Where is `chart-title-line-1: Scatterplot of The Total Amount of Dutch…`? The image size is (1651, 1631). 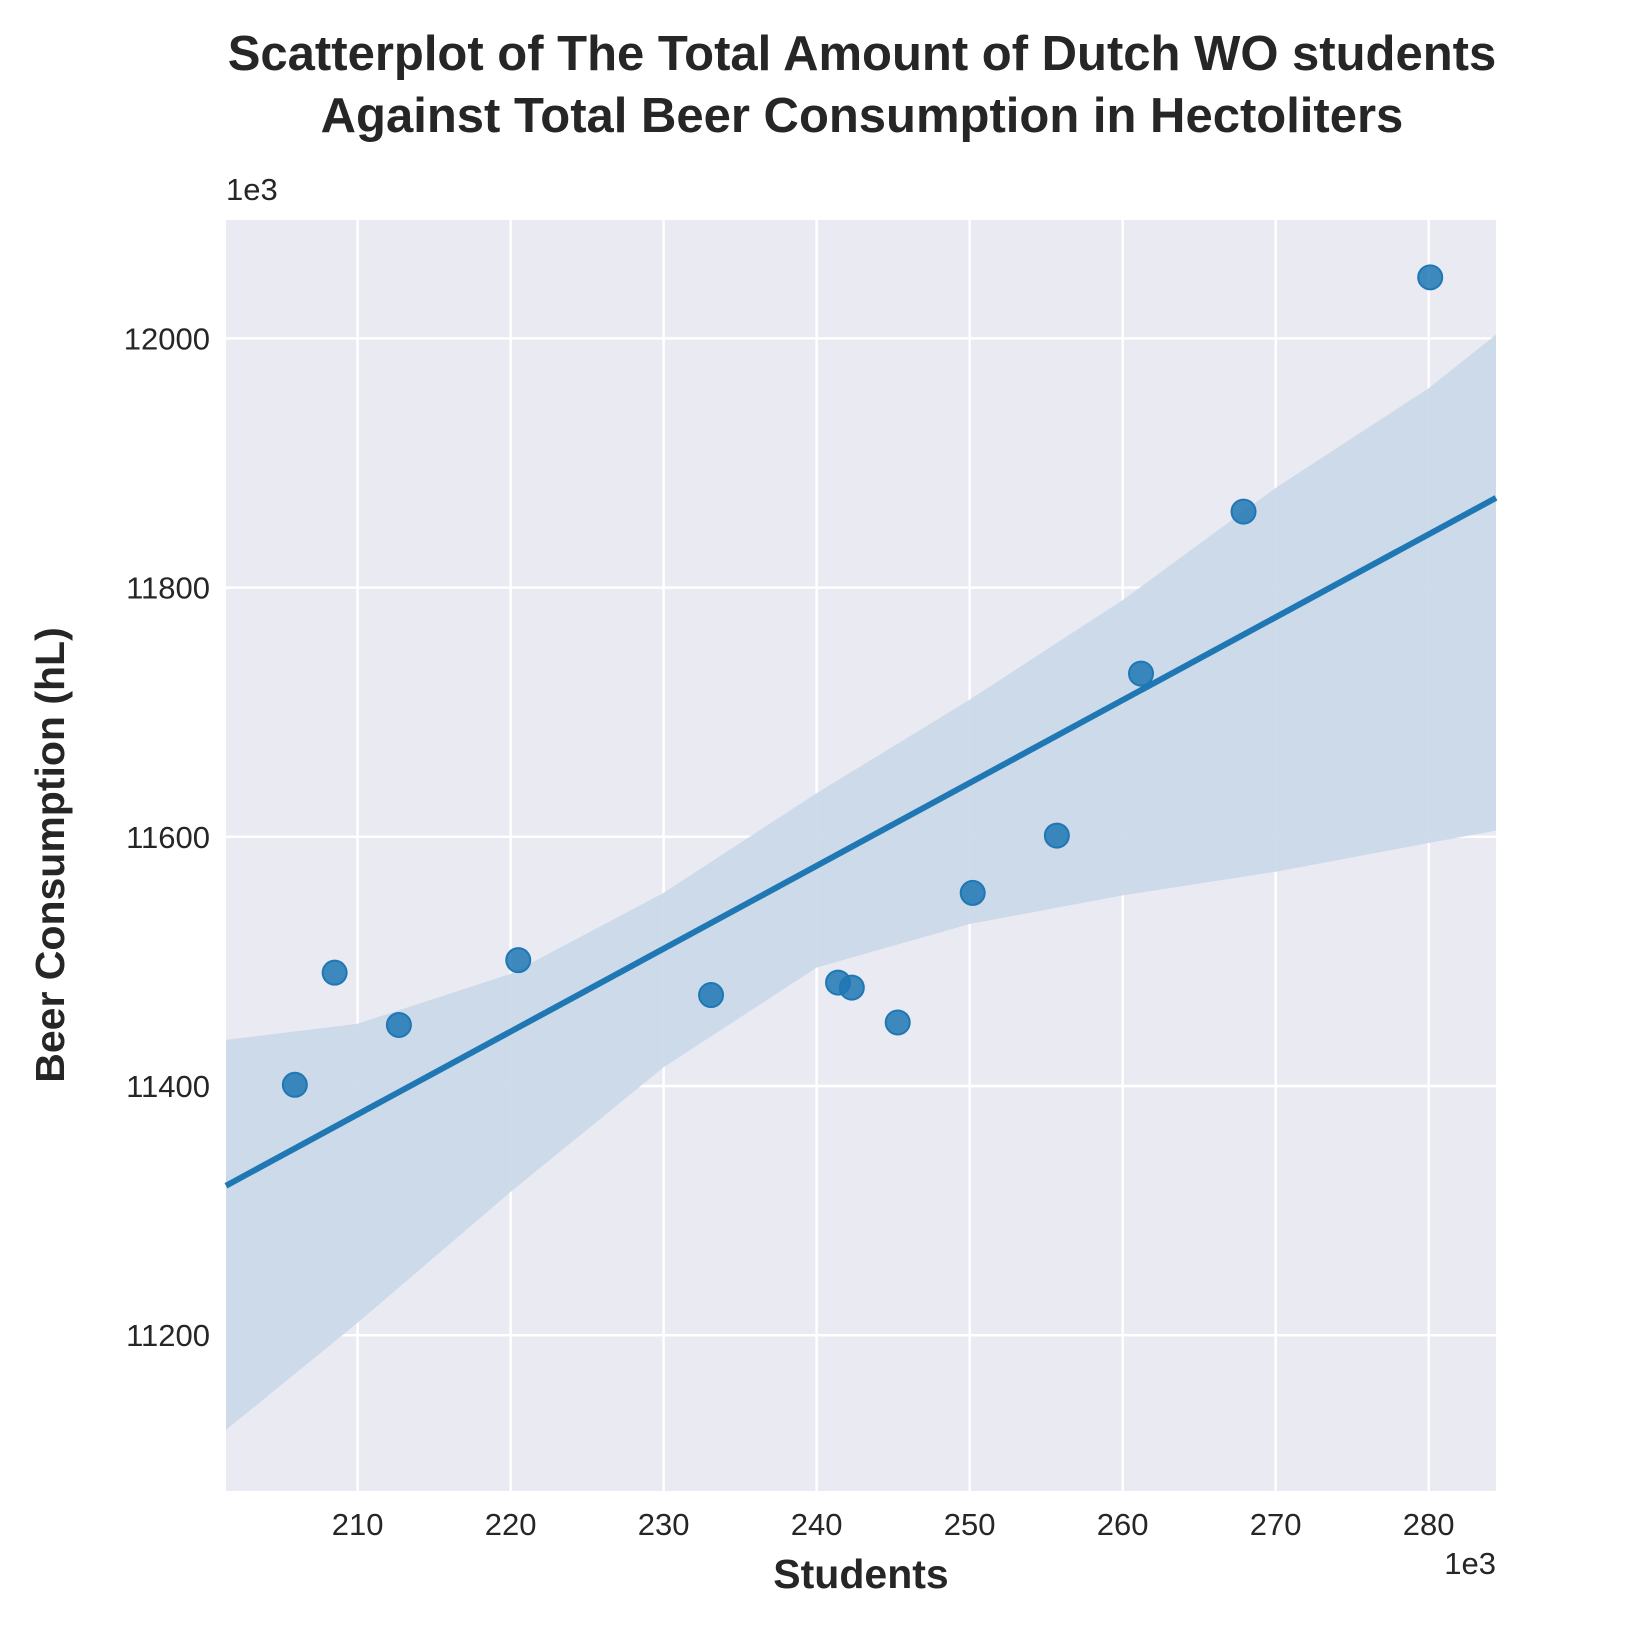 chart-title-line-1: Scatterplot of The Total Amount of Dutch… is located at coordinates (862, 54).